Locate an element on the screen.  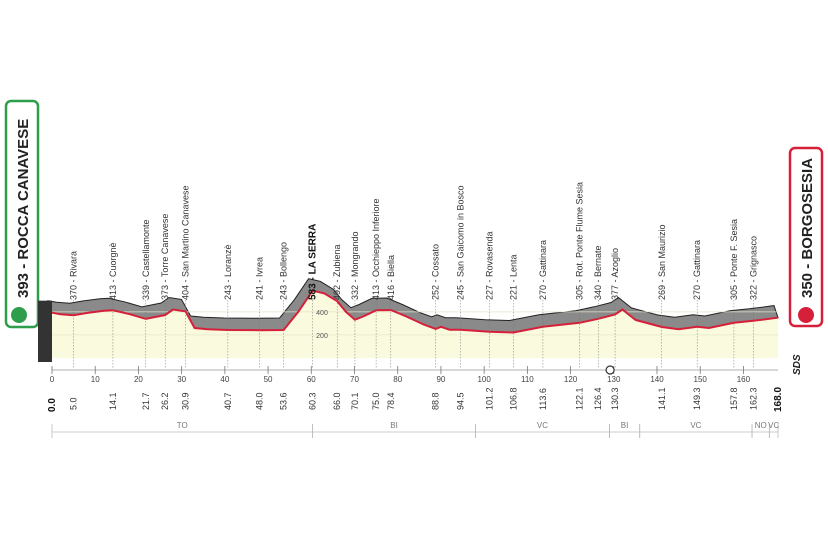
x-tick-label: 40 is located at coordinates (224, 379).